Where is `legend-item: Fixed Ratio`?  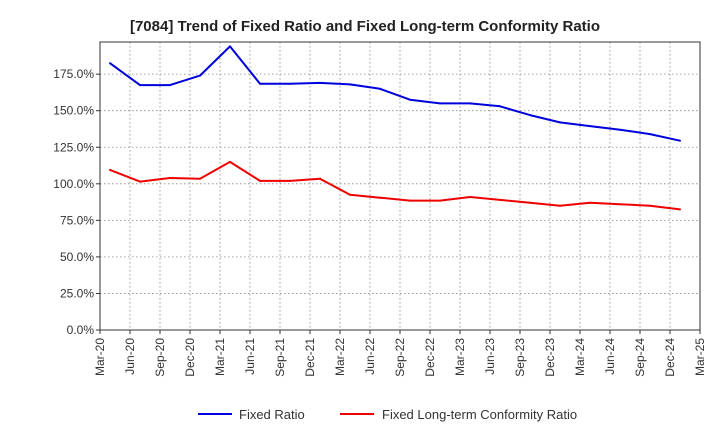 legend-item: Fixed Ratio is located at coordinates (251, 414).